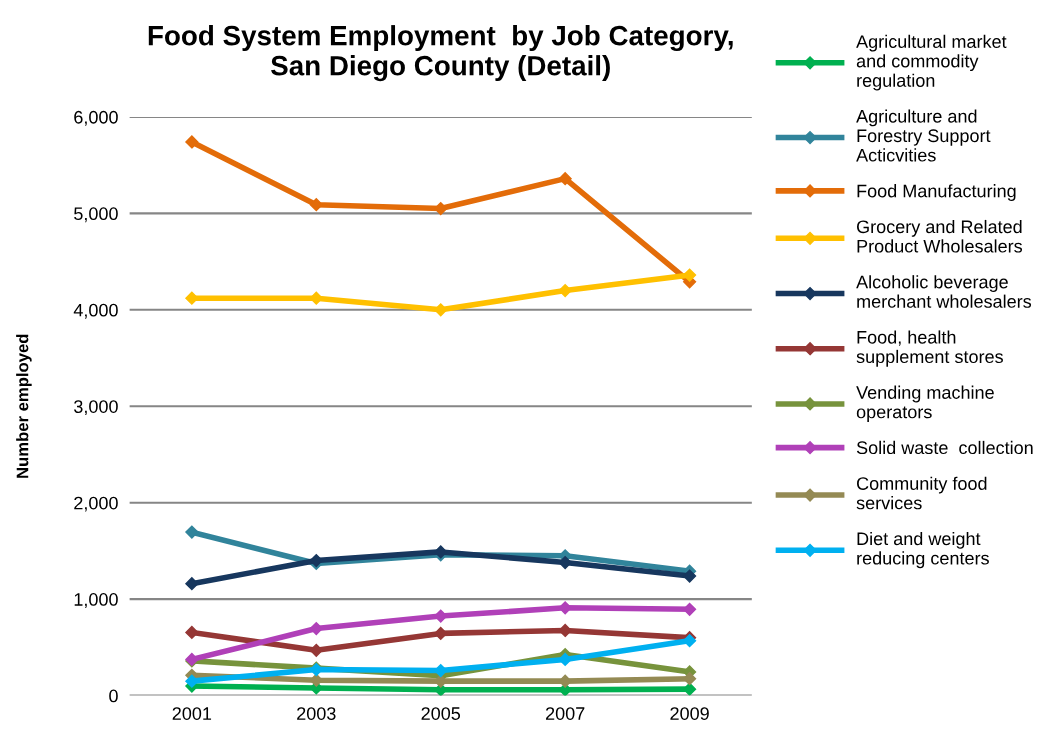  Describe the element at coordinates (95, 311) in the screenshot. I see `y-tick-label: 4,000` at that location.